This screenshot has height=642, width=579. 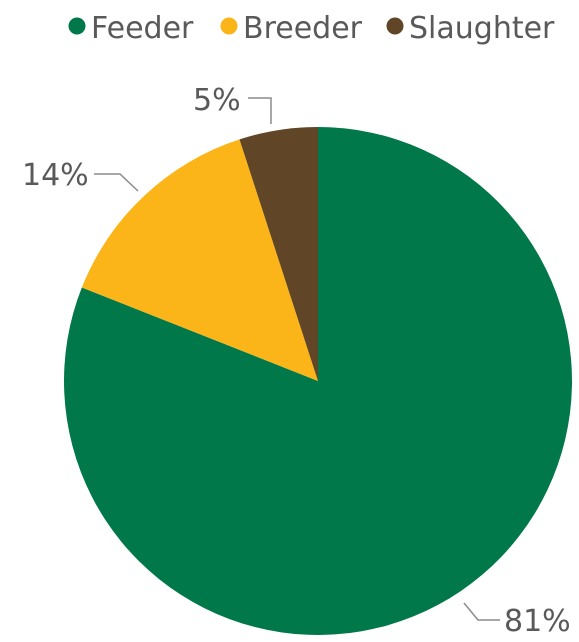 I want to click on legend: Feeder Breeder Slaughter, so click(x=311, y=28).